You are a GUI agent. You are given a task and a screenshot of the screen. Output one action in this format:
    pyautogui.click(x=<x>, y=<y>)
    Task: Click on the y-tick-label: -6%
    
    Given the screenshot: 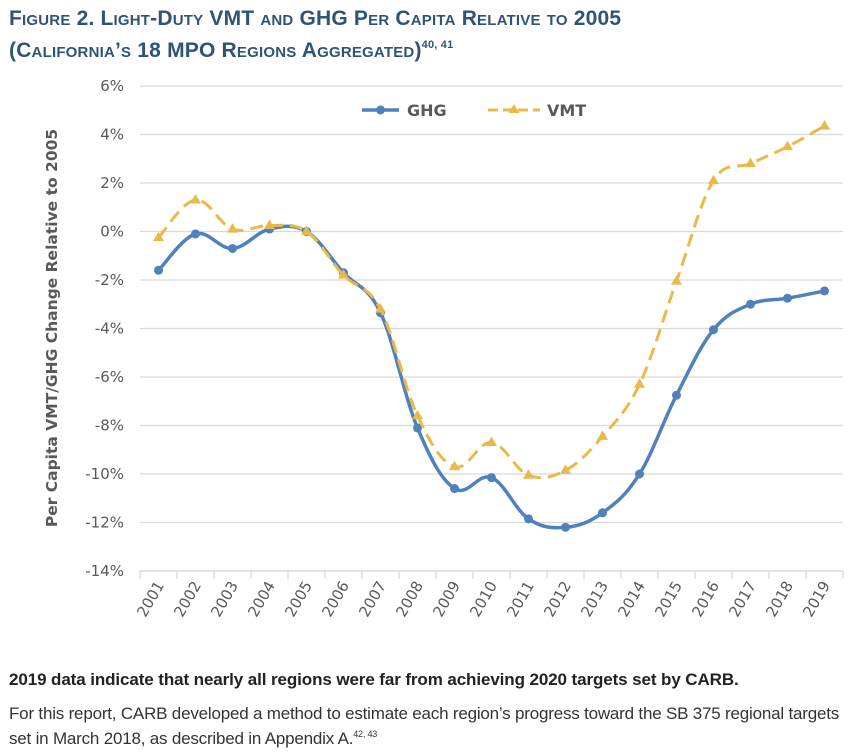 What is the action you would take?
    pyautogui.click(x=109, y=377)
    